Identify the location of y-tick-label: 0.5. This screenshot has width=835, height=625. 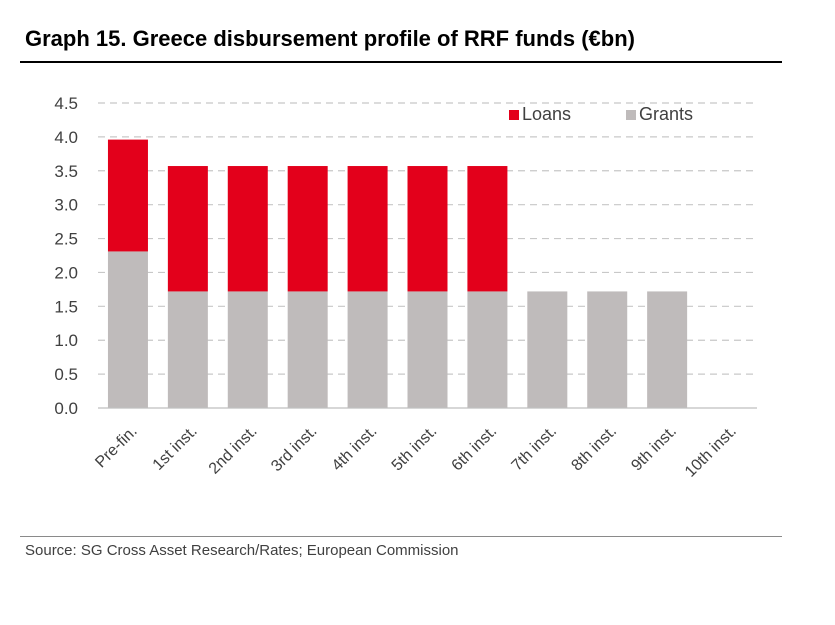
(66, 374).